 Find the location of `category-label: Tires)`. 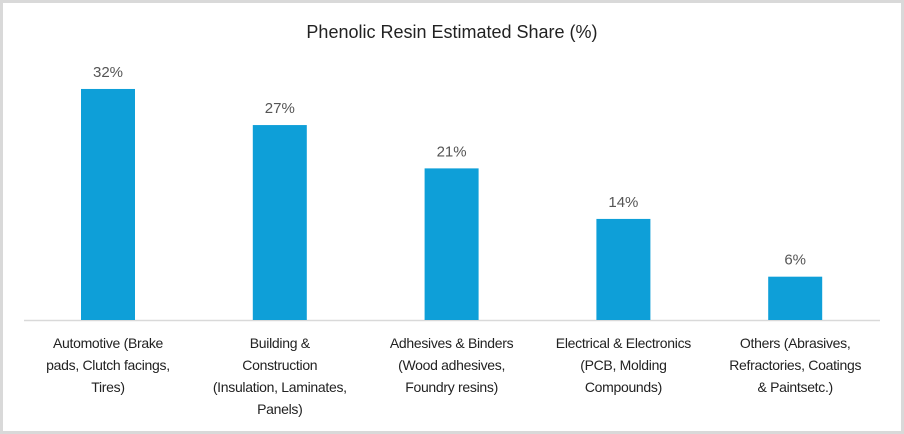

category-label: Tires) is located at coordinates (107, 387).